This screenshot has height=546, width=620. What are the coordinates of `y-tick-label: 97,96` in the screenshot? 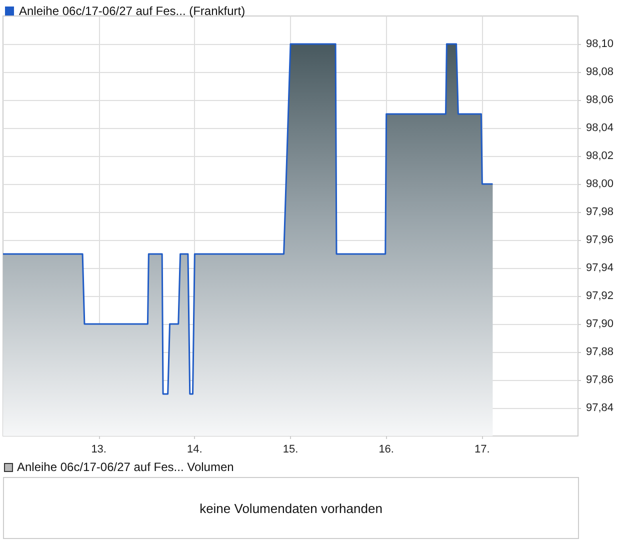 It's located at (600, 240).